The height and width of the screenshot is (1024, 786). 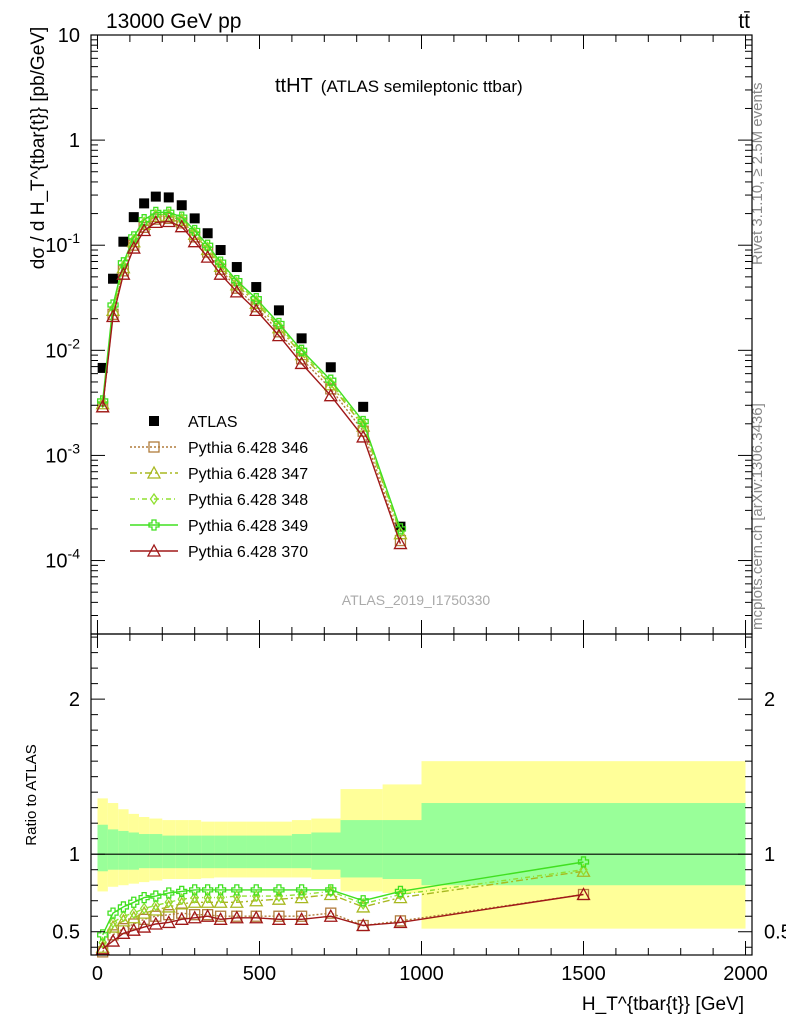 I want to click on main-y-tick-label: 10⁻³, so click(x=62, y=453).